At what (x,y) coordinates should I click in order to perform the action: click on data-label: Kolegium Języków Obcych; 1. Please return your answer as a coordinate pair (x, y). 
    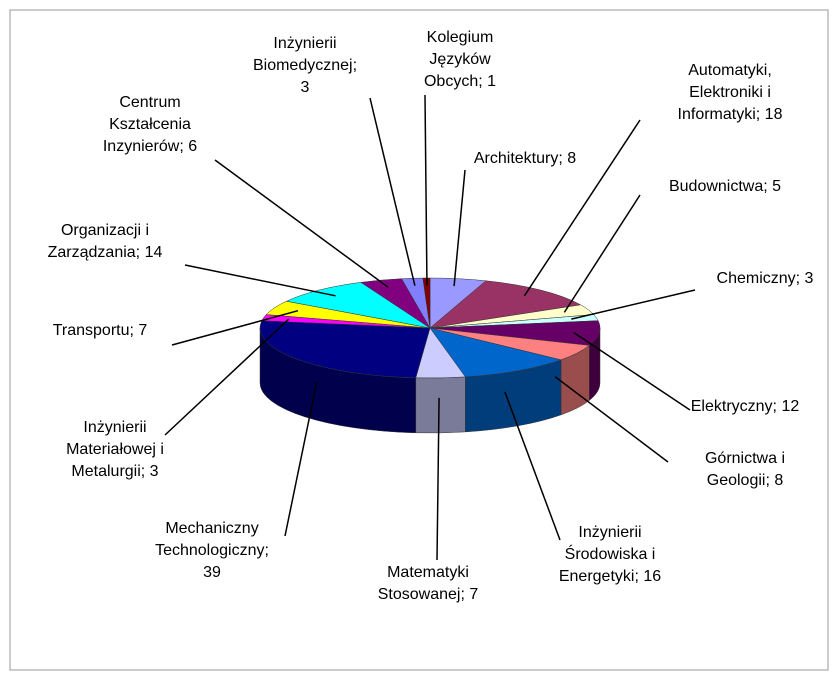
    Looking at the image, I should click on (460, 59).